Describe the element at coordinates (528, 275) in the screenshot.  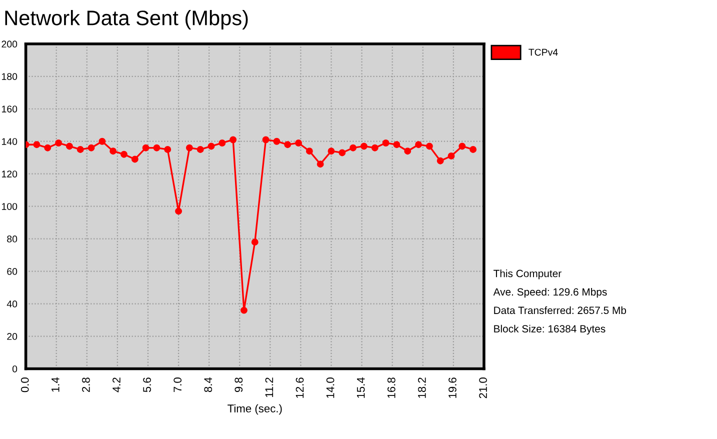
I see `text: This Computer` at that location.